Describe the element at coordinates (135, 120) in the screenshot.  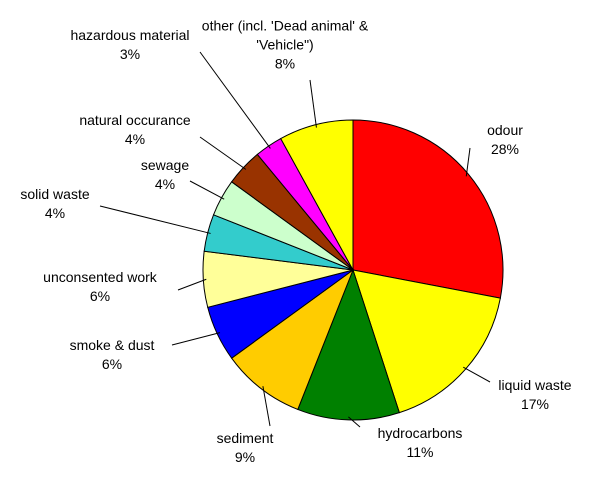
I see `category-label: natural occurance` at that location.